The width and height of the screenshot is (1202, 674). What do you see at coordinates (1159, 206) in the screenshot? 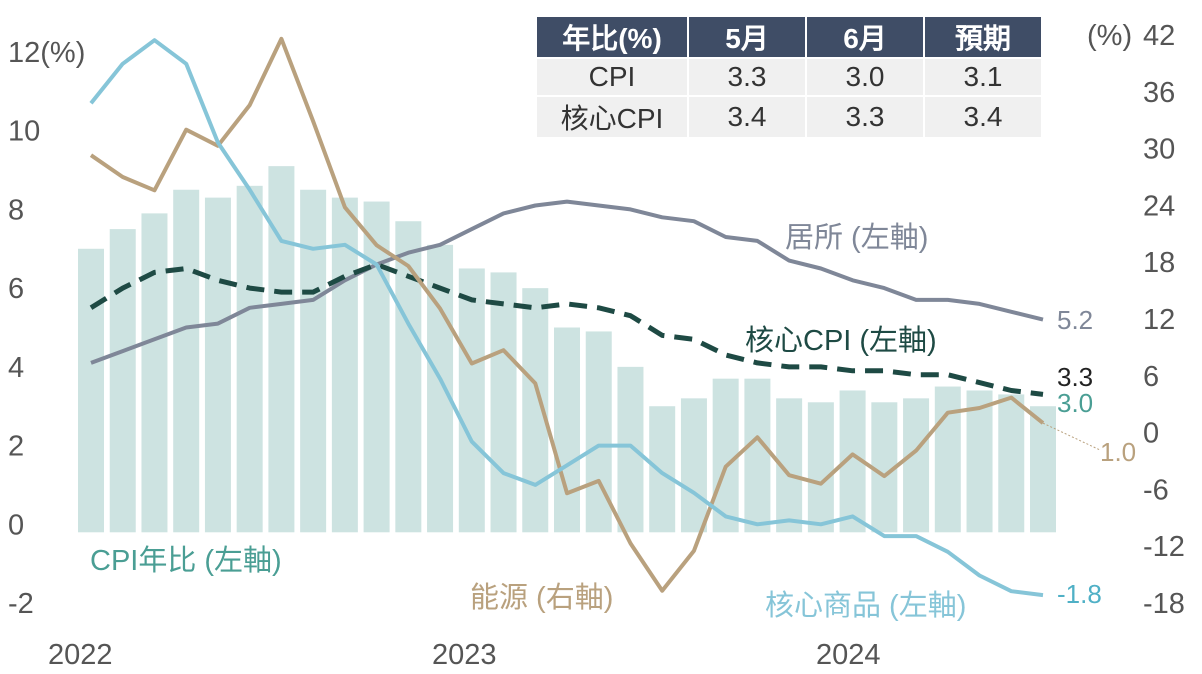
I see `right-axis-tick: 24` at bounding box center [1159, 206].